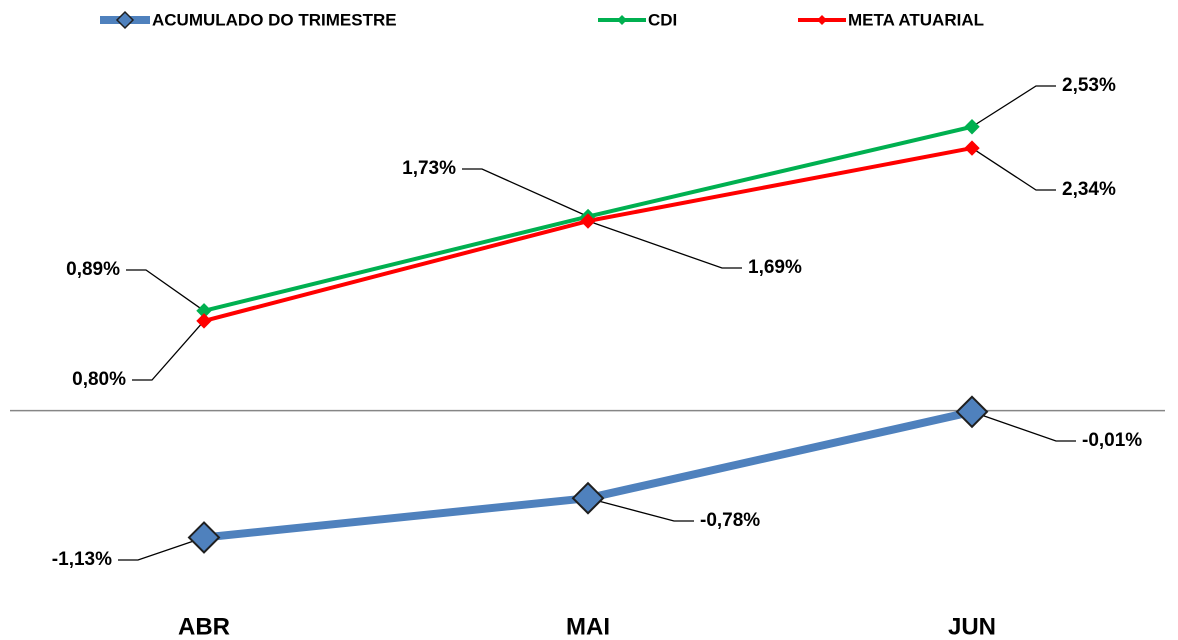  I want to click on legend-label: META ATUARIAL, so click(916, 19).